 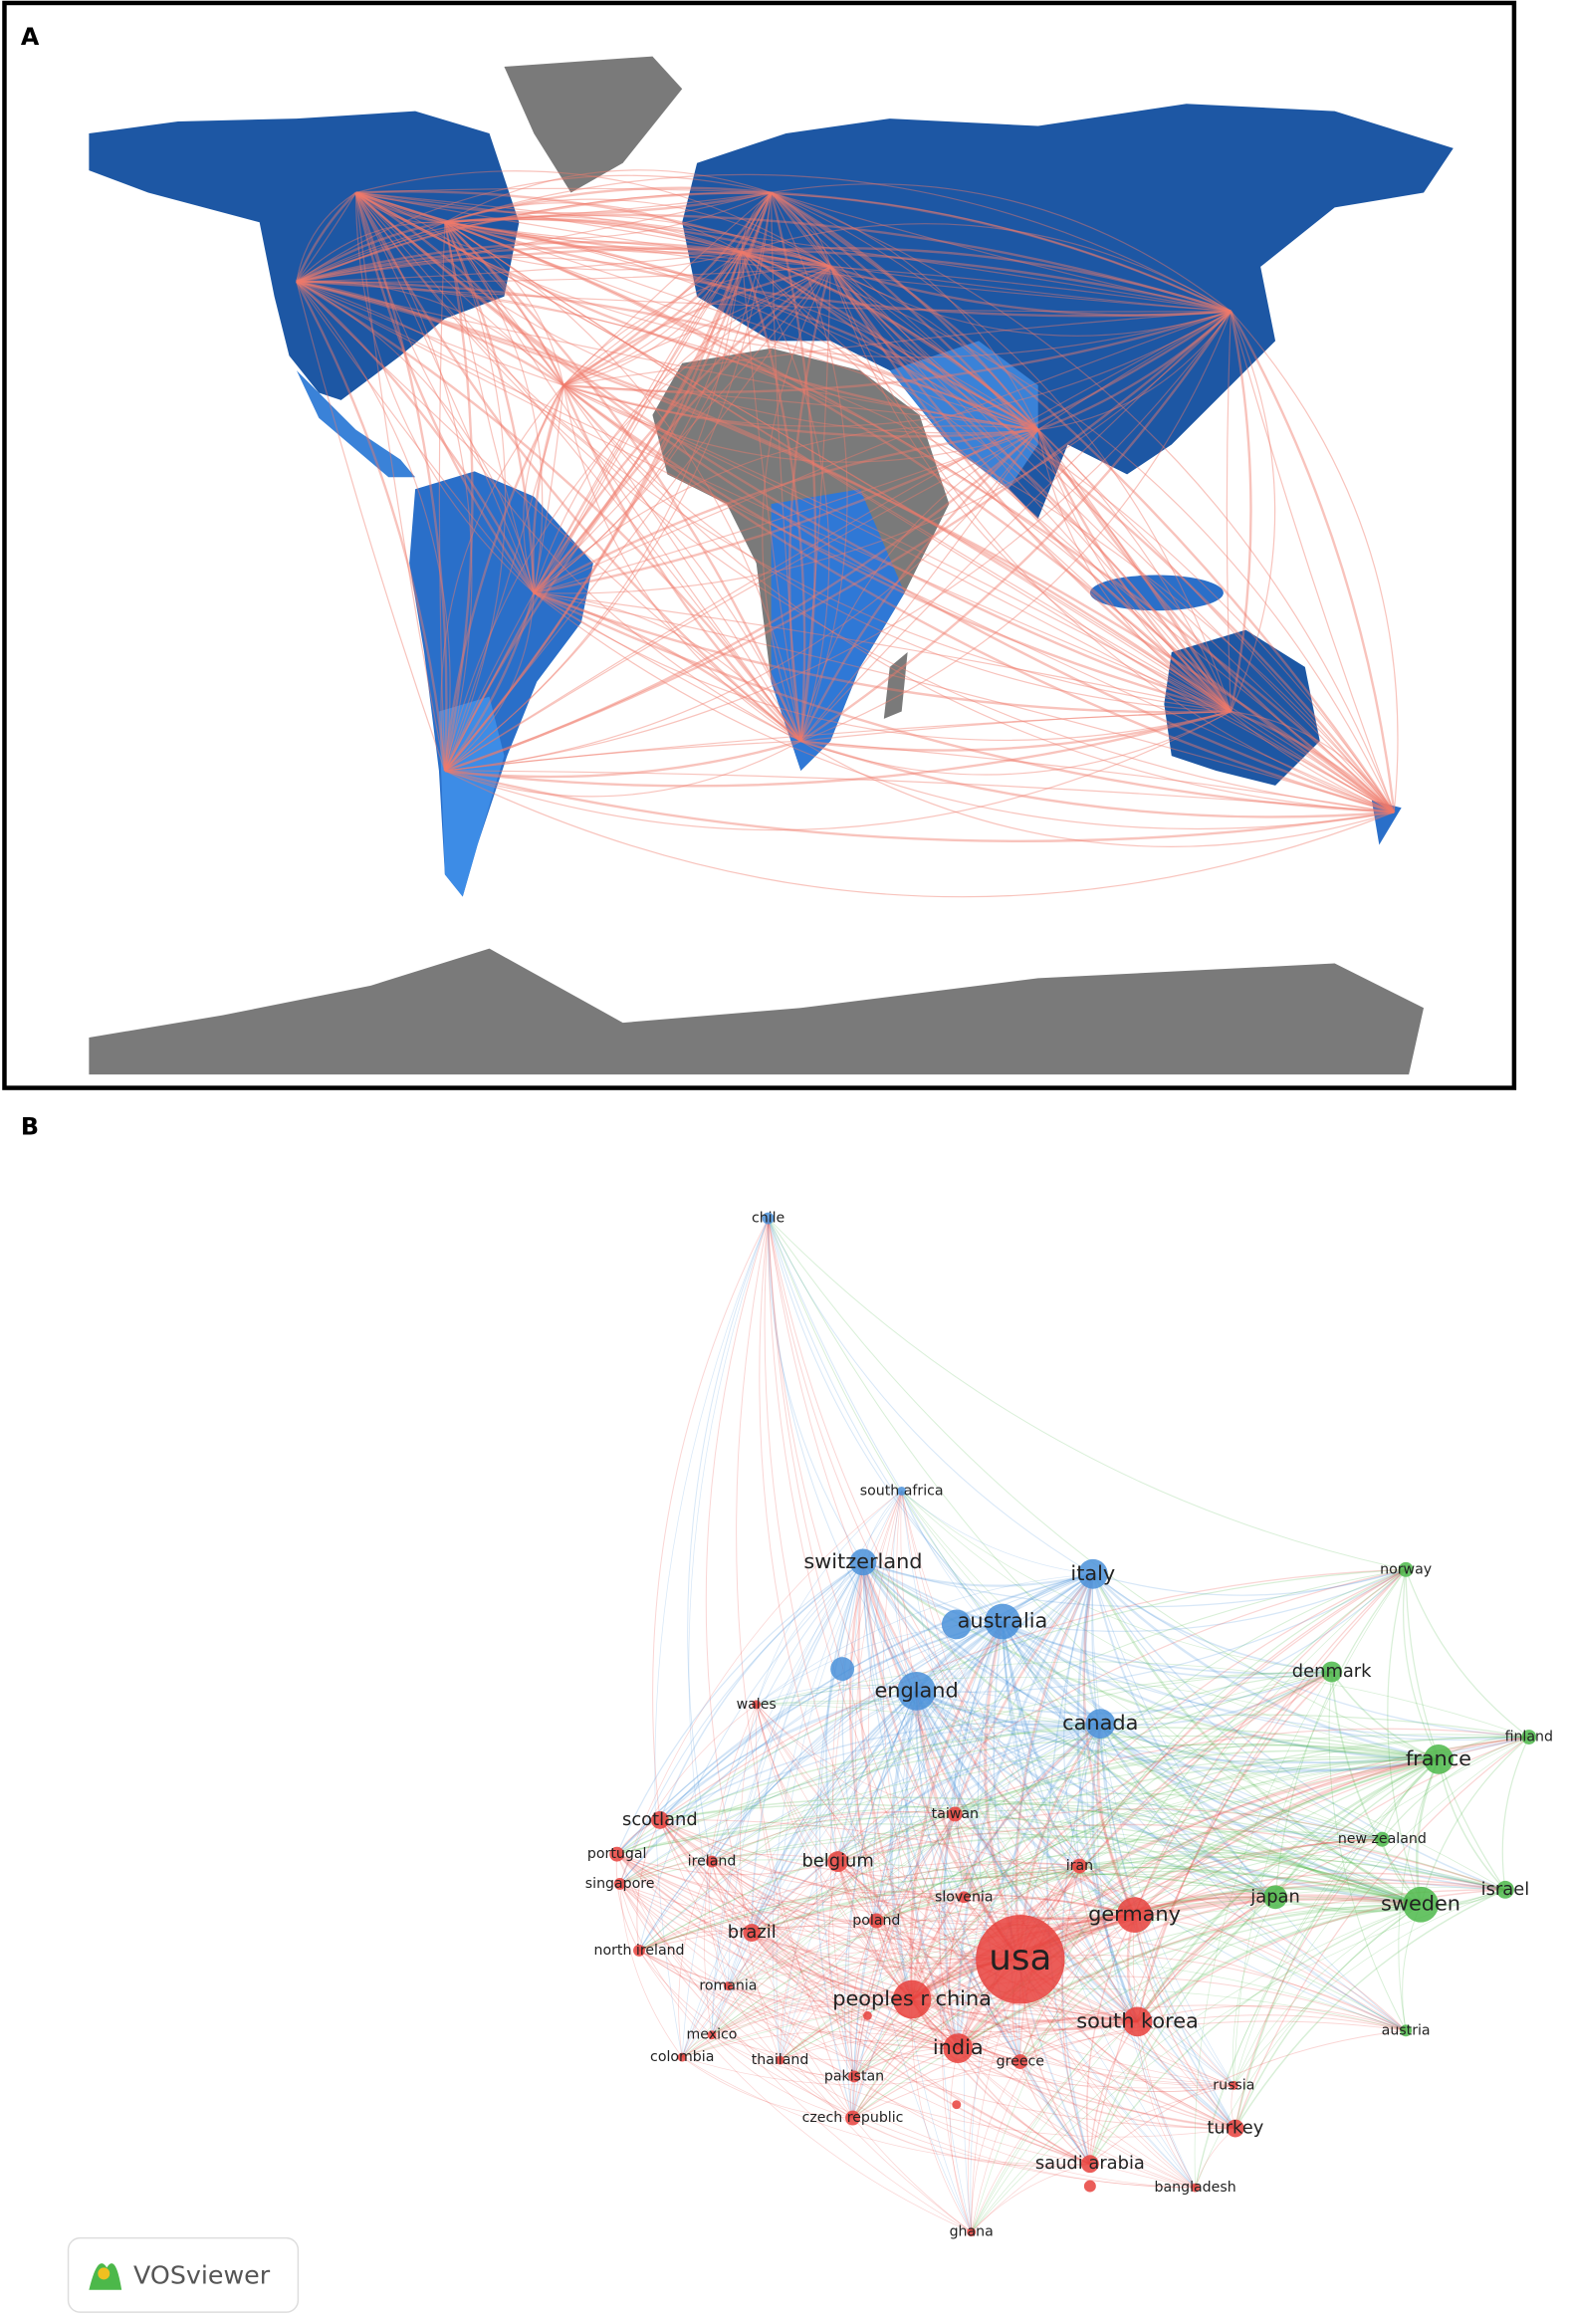 I want to click on madagascar, so click(x=895, y=685).